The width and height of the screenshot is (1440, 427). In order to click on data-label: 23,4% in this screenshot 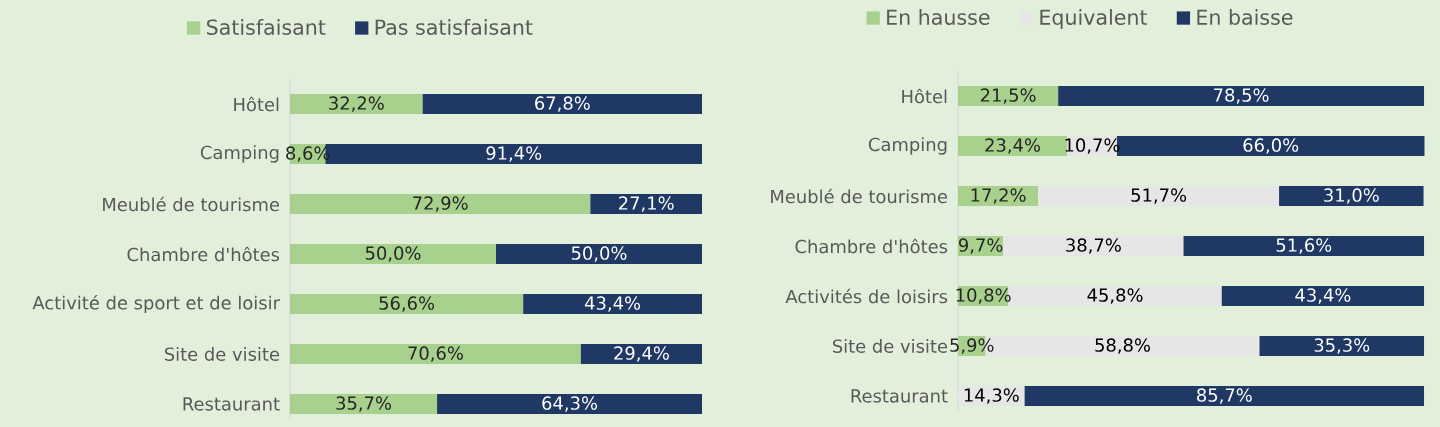, I will do `click(1013, 146)`.